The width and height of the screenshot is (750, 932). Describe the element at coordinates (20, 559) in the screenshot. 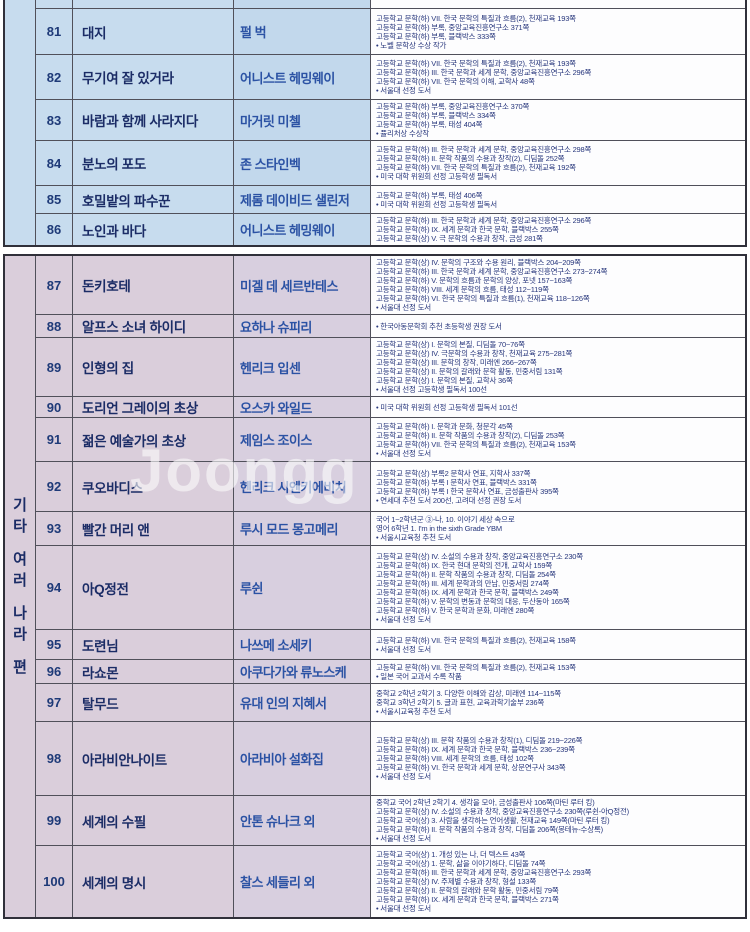

I see `section-label-char: 여` at that location.